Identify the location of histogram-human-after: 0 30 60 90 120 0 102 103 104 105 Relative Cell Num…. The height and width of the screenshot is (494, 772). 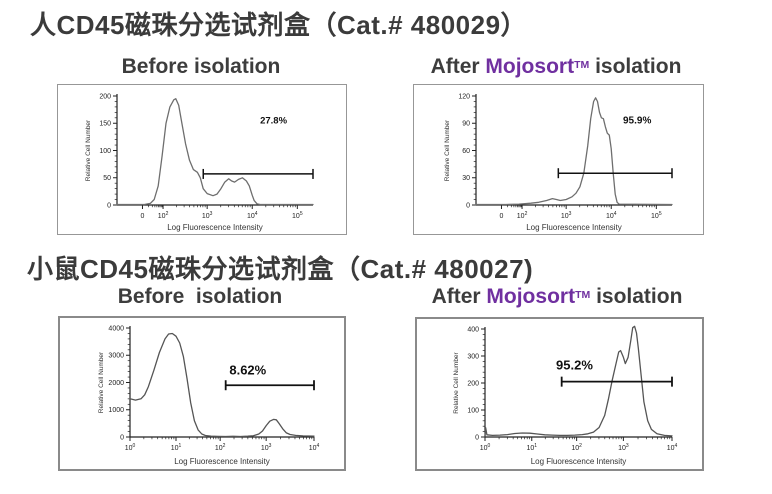
(558, 162).